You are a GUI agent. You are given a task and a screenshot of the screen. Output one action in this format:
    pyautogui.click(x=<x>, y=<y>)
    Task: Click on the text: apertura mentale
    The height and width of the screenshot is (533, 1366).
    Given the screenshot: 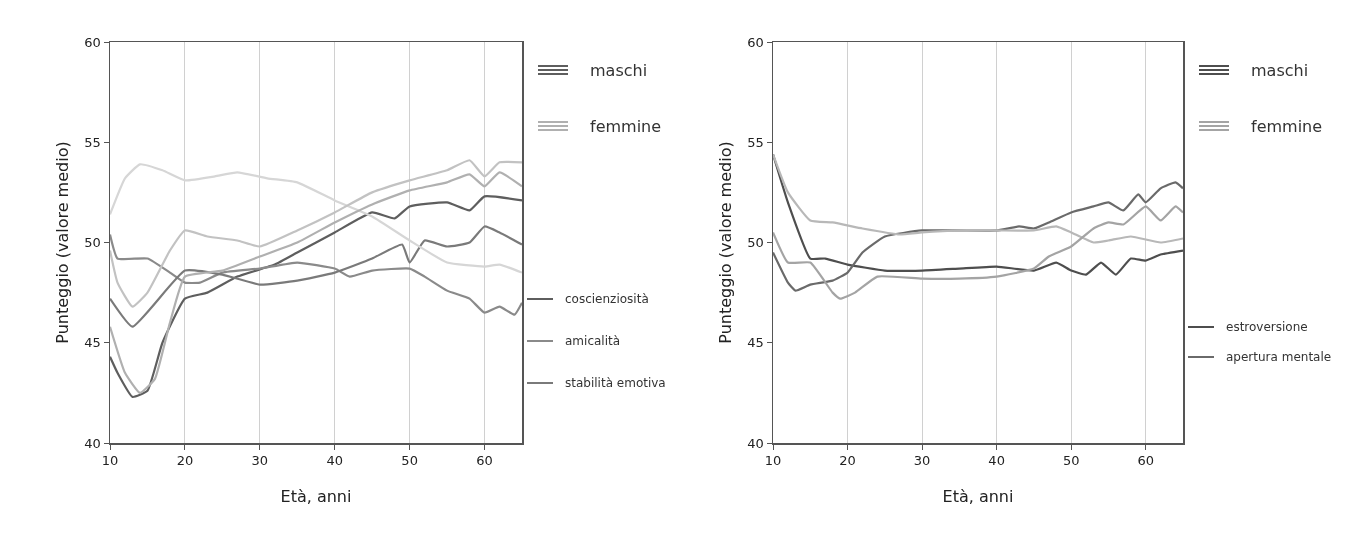 What is the action you would take?
    pyautogui.click(x=1279, y=357)
    